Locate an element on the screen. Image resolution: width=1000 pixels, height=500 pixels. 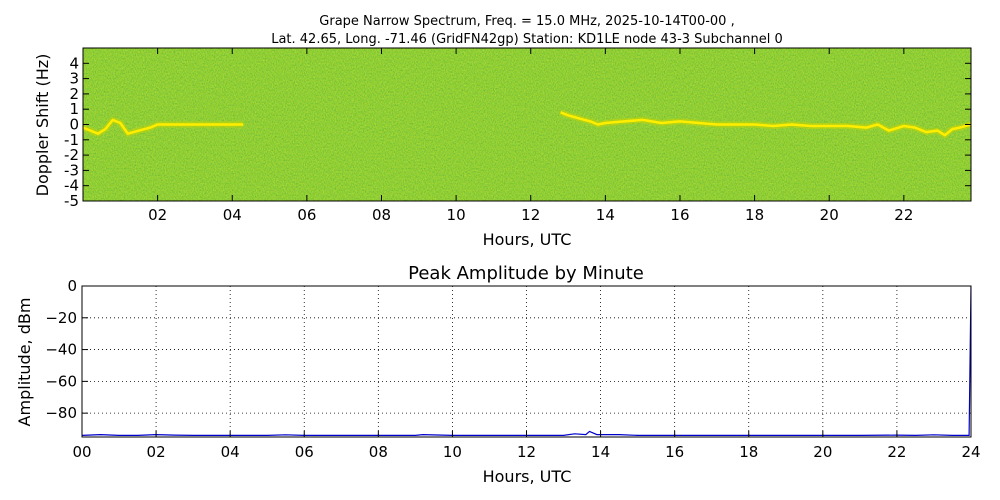
amplitude-x-axis-label: Hours, UTC is located at coordinates (527, 476).